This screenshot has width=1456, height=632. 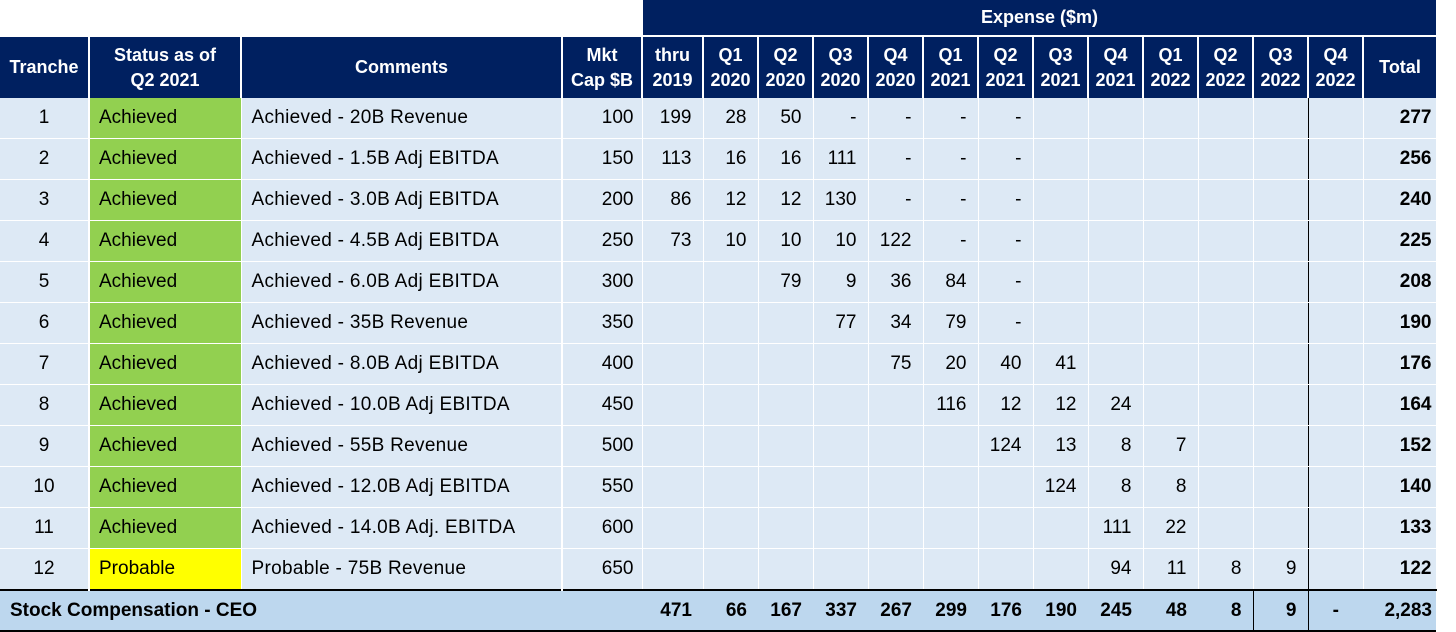 I want to click on tranche-cell: 12, so click(x=45, y=569).